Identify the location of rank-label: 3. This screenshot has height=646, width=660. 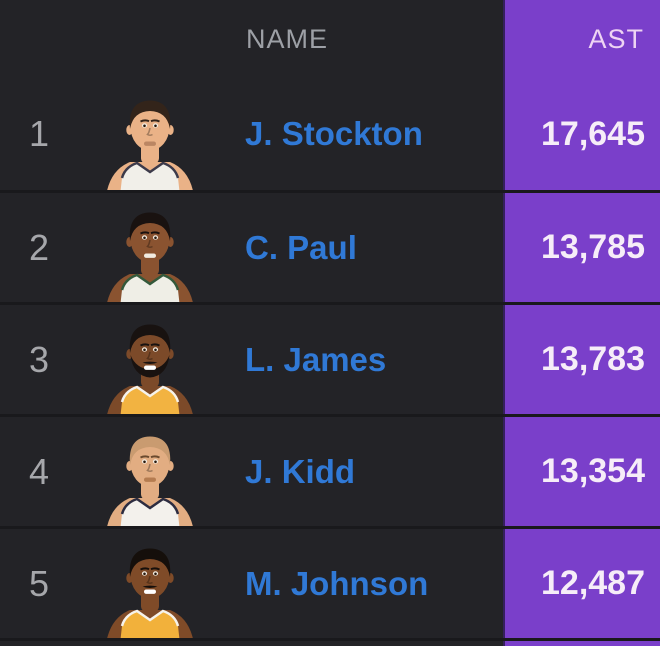
(39, 359).